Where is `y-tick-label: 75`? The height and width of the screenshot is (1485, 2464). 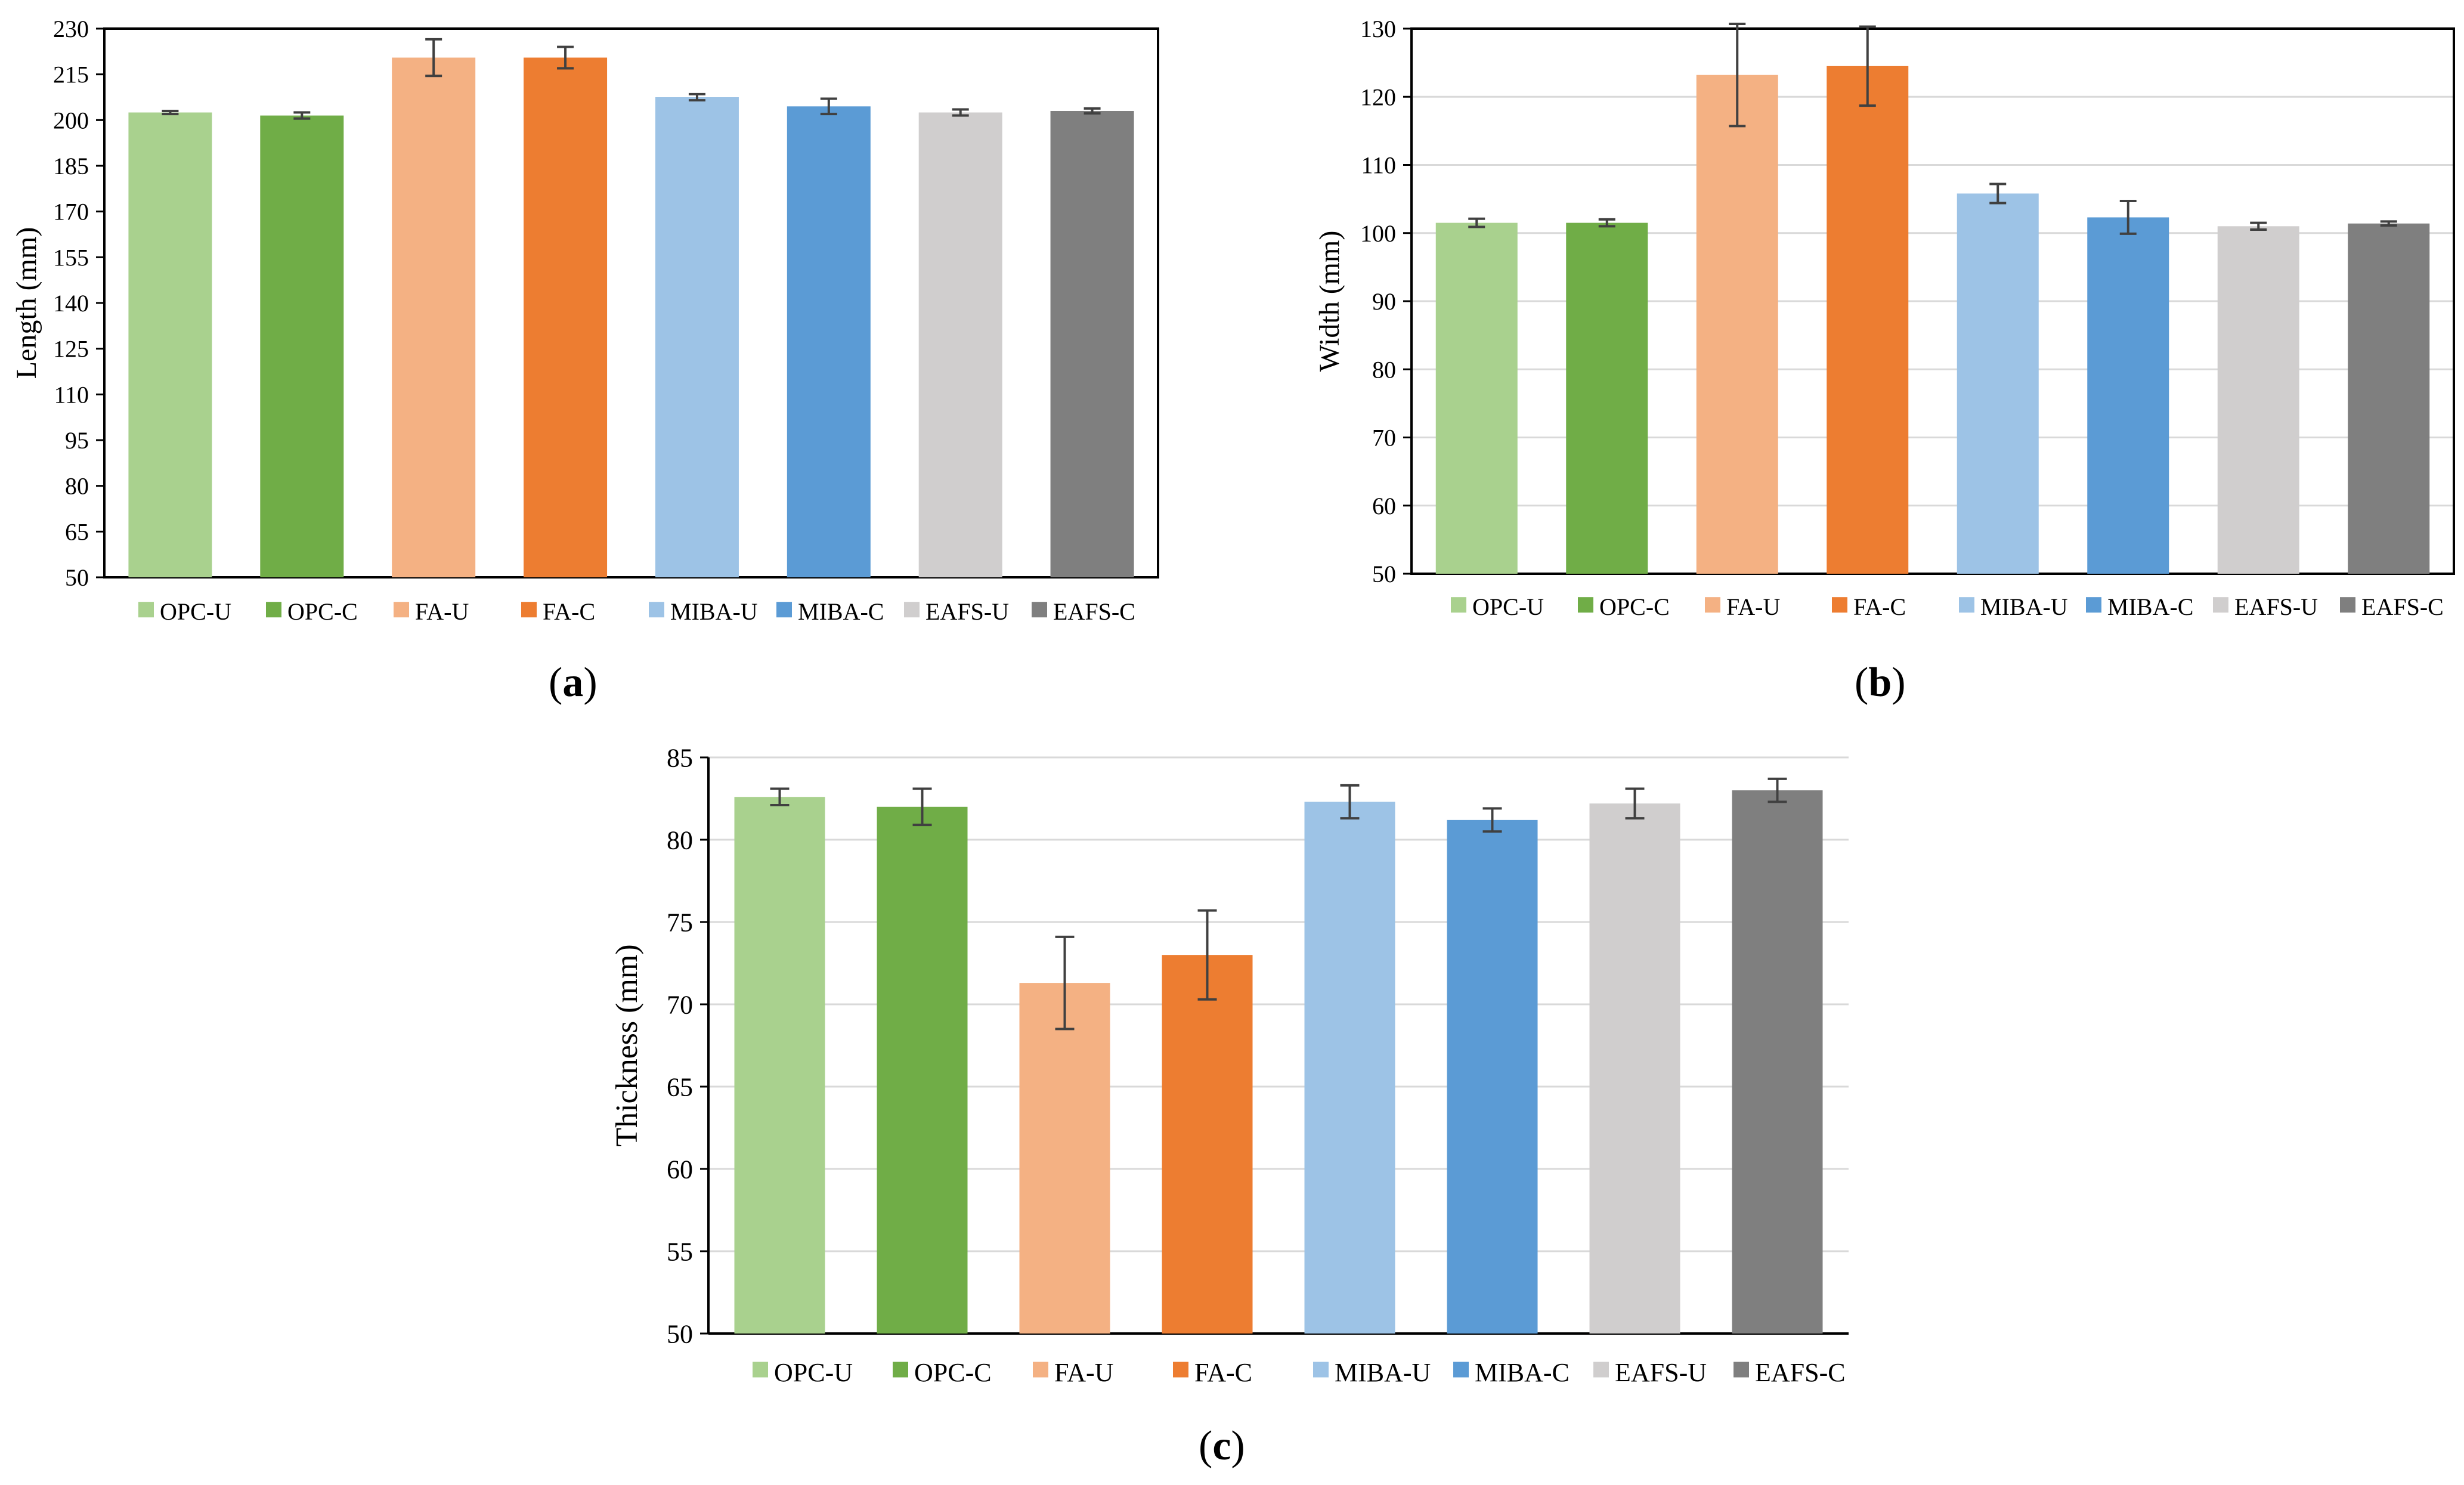 y-tick-label: 75 is located at coordinates (680, 922).